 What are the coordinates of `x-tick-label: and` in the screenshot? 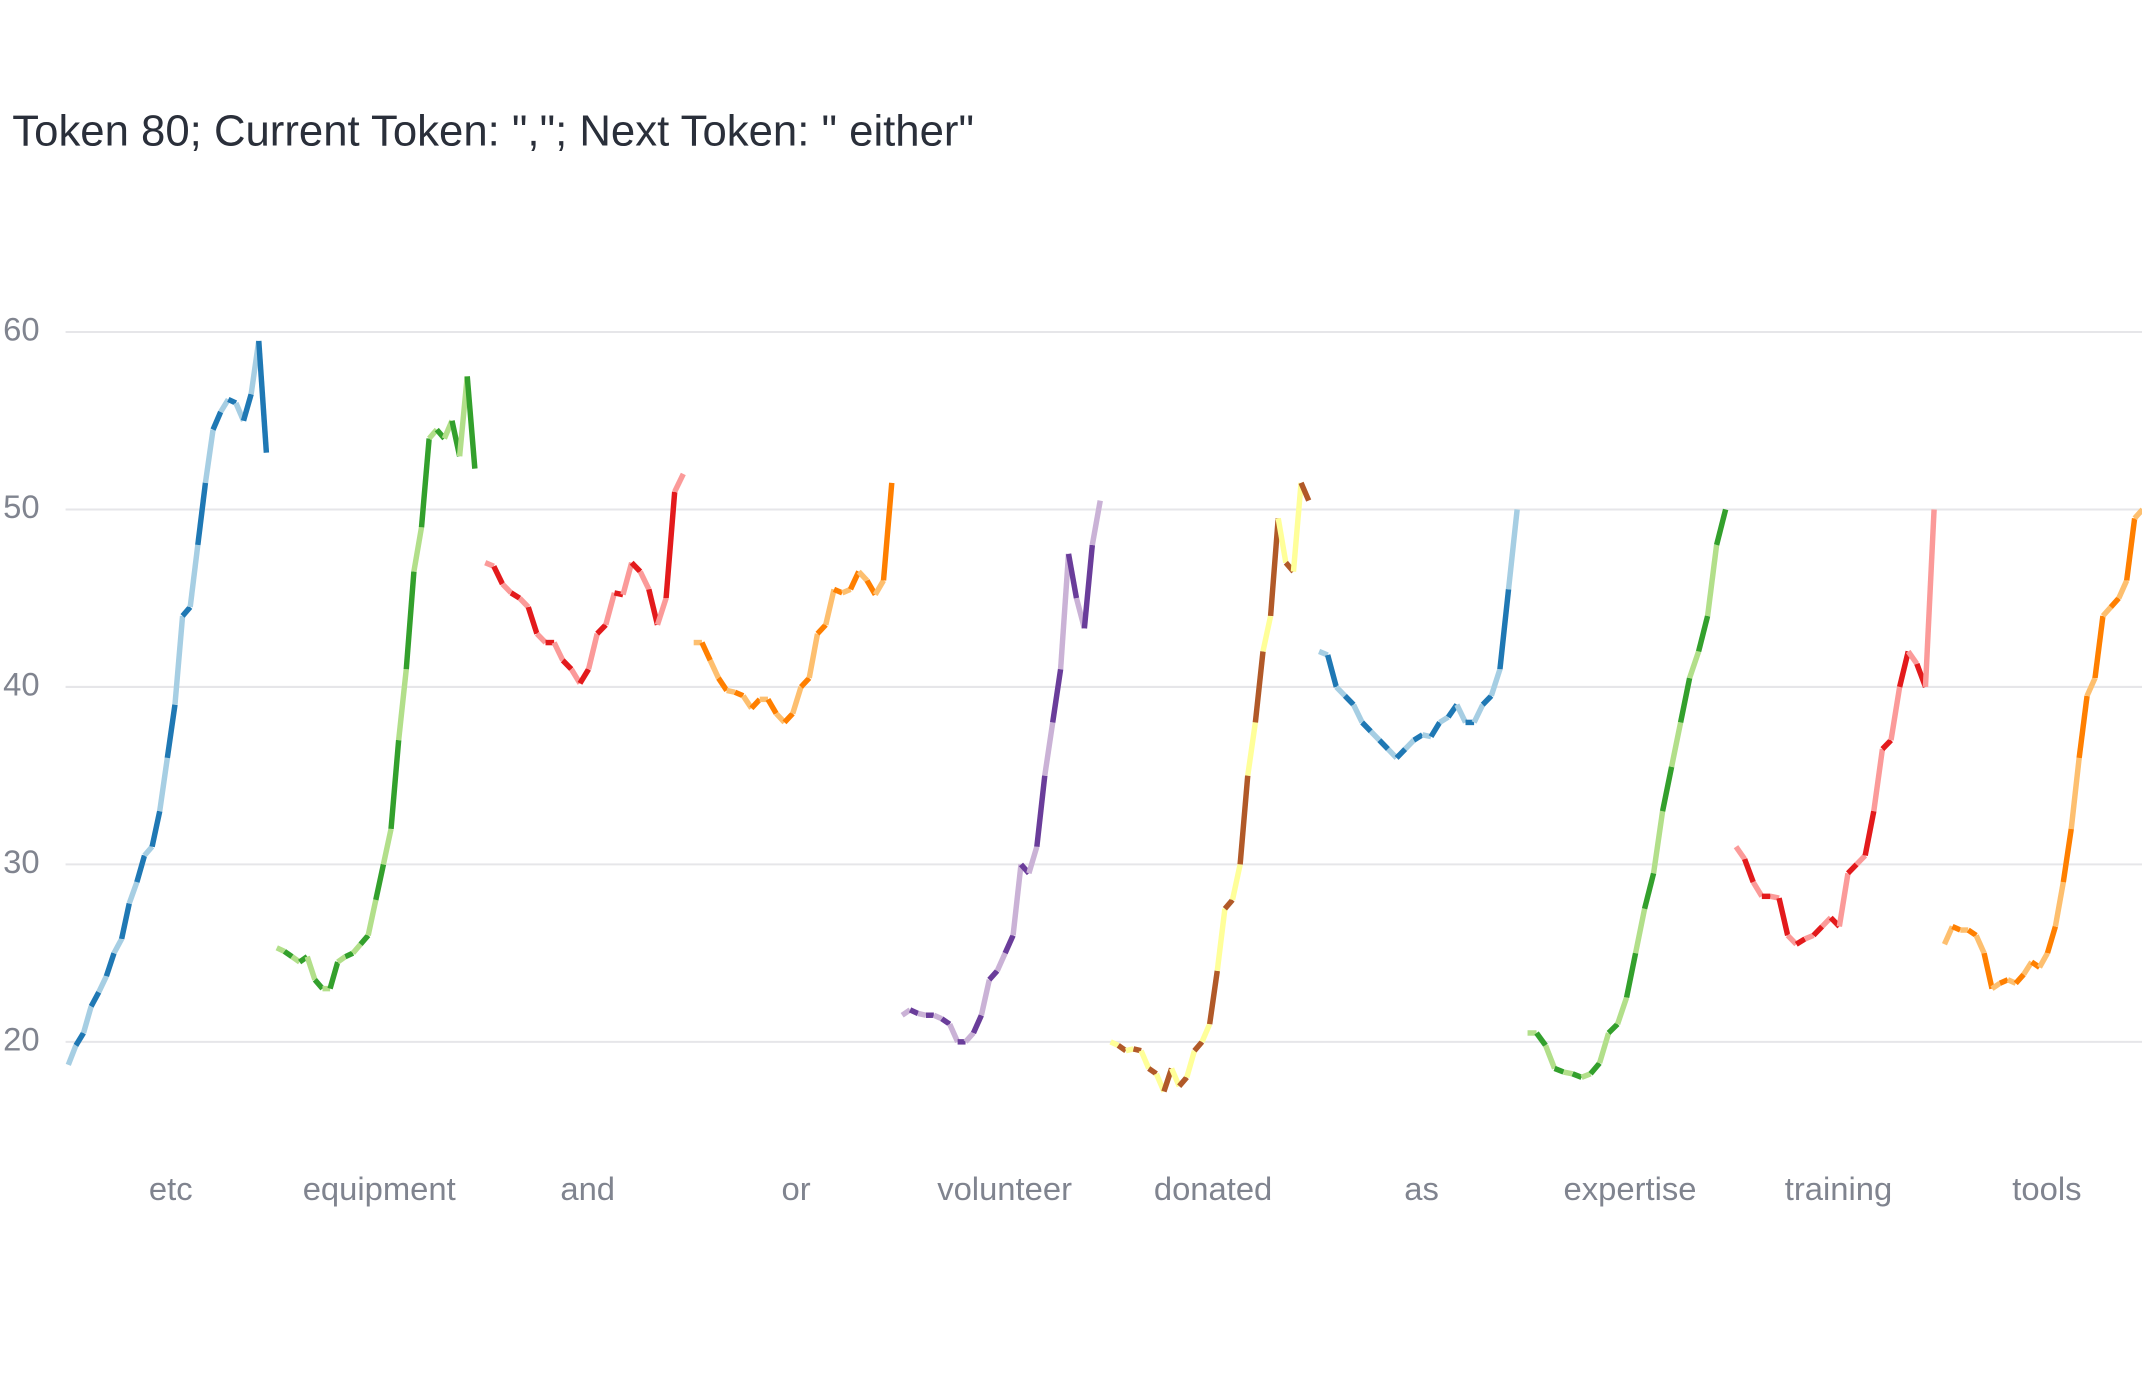 It's located at (587, 1188).